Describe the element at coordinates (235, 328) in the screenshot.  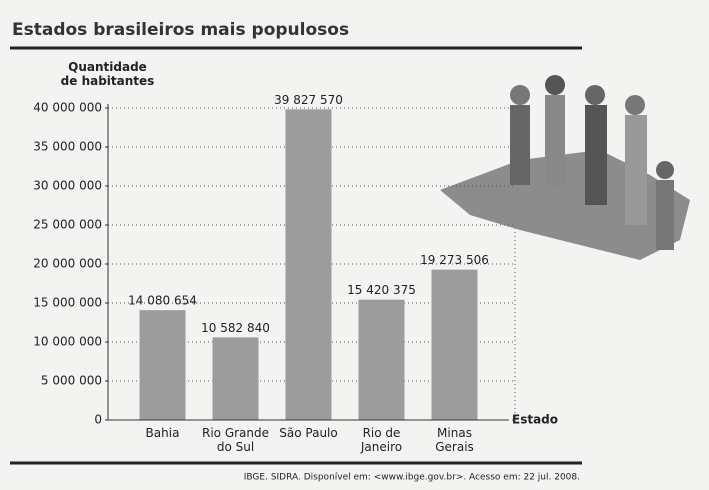
I see `value-label: 10 582 840` at that location.